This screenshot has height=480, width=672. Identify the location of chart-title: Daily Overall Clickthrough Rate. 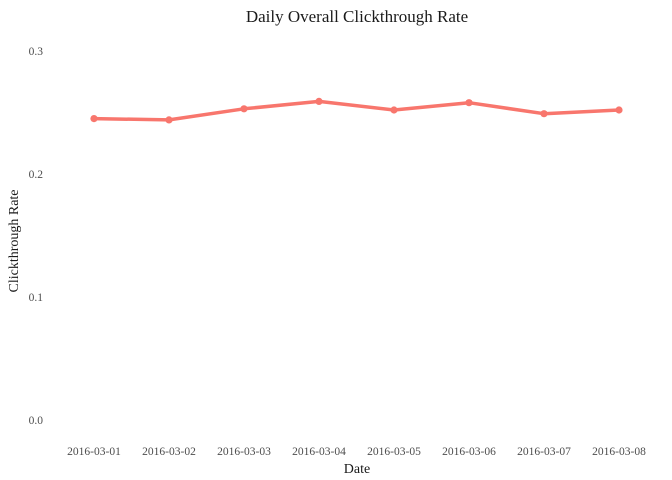
(357, 16).